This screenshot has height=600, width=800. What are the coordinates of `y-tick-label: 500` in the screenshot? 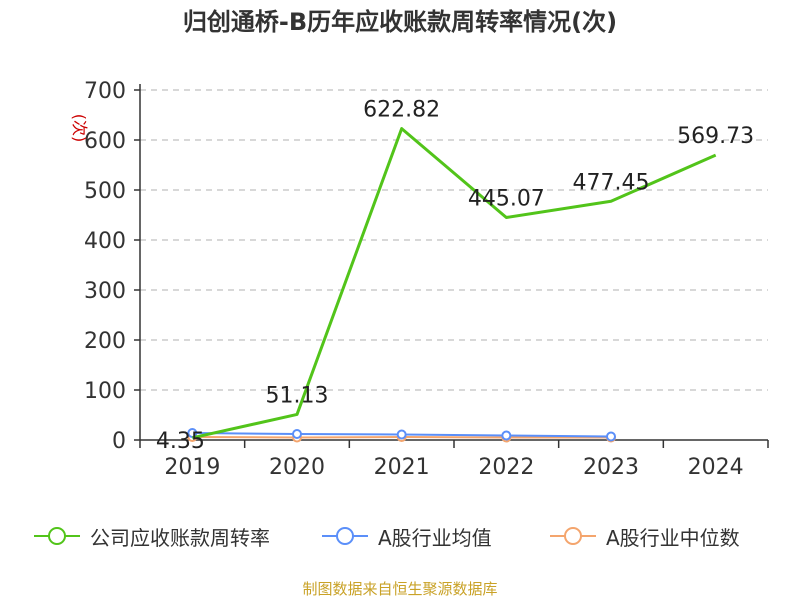 It's located at (105, 191).